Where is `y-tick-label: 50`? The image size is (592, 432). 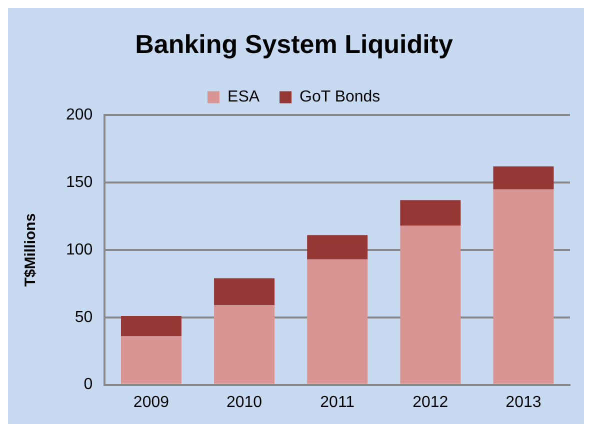 y-tick-label: 50 is located at coordinates (83, 317).